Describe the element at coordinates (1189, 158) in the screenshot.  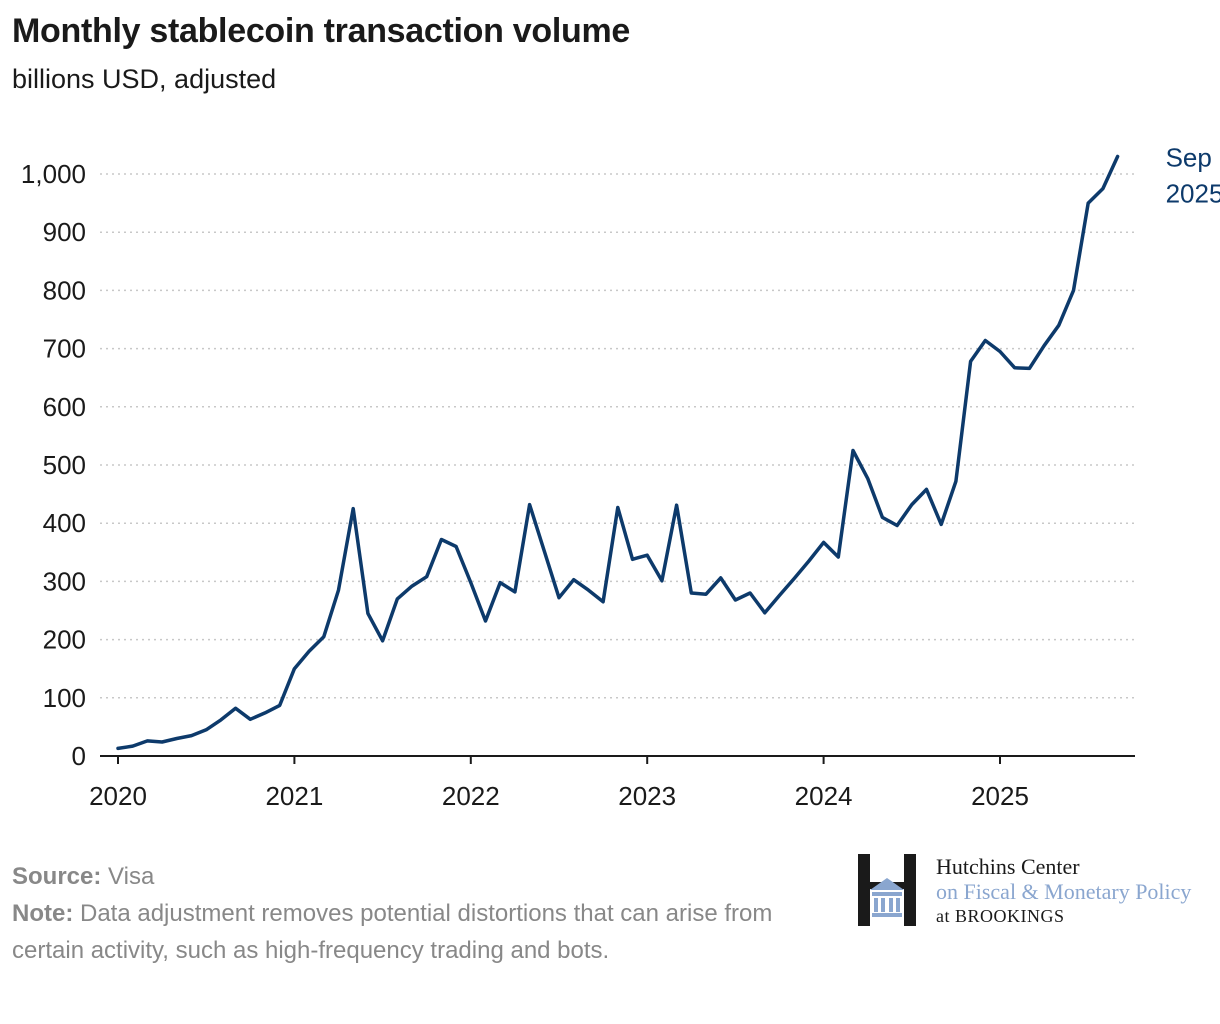
I see `end-label-line-0: Sep` at that location.